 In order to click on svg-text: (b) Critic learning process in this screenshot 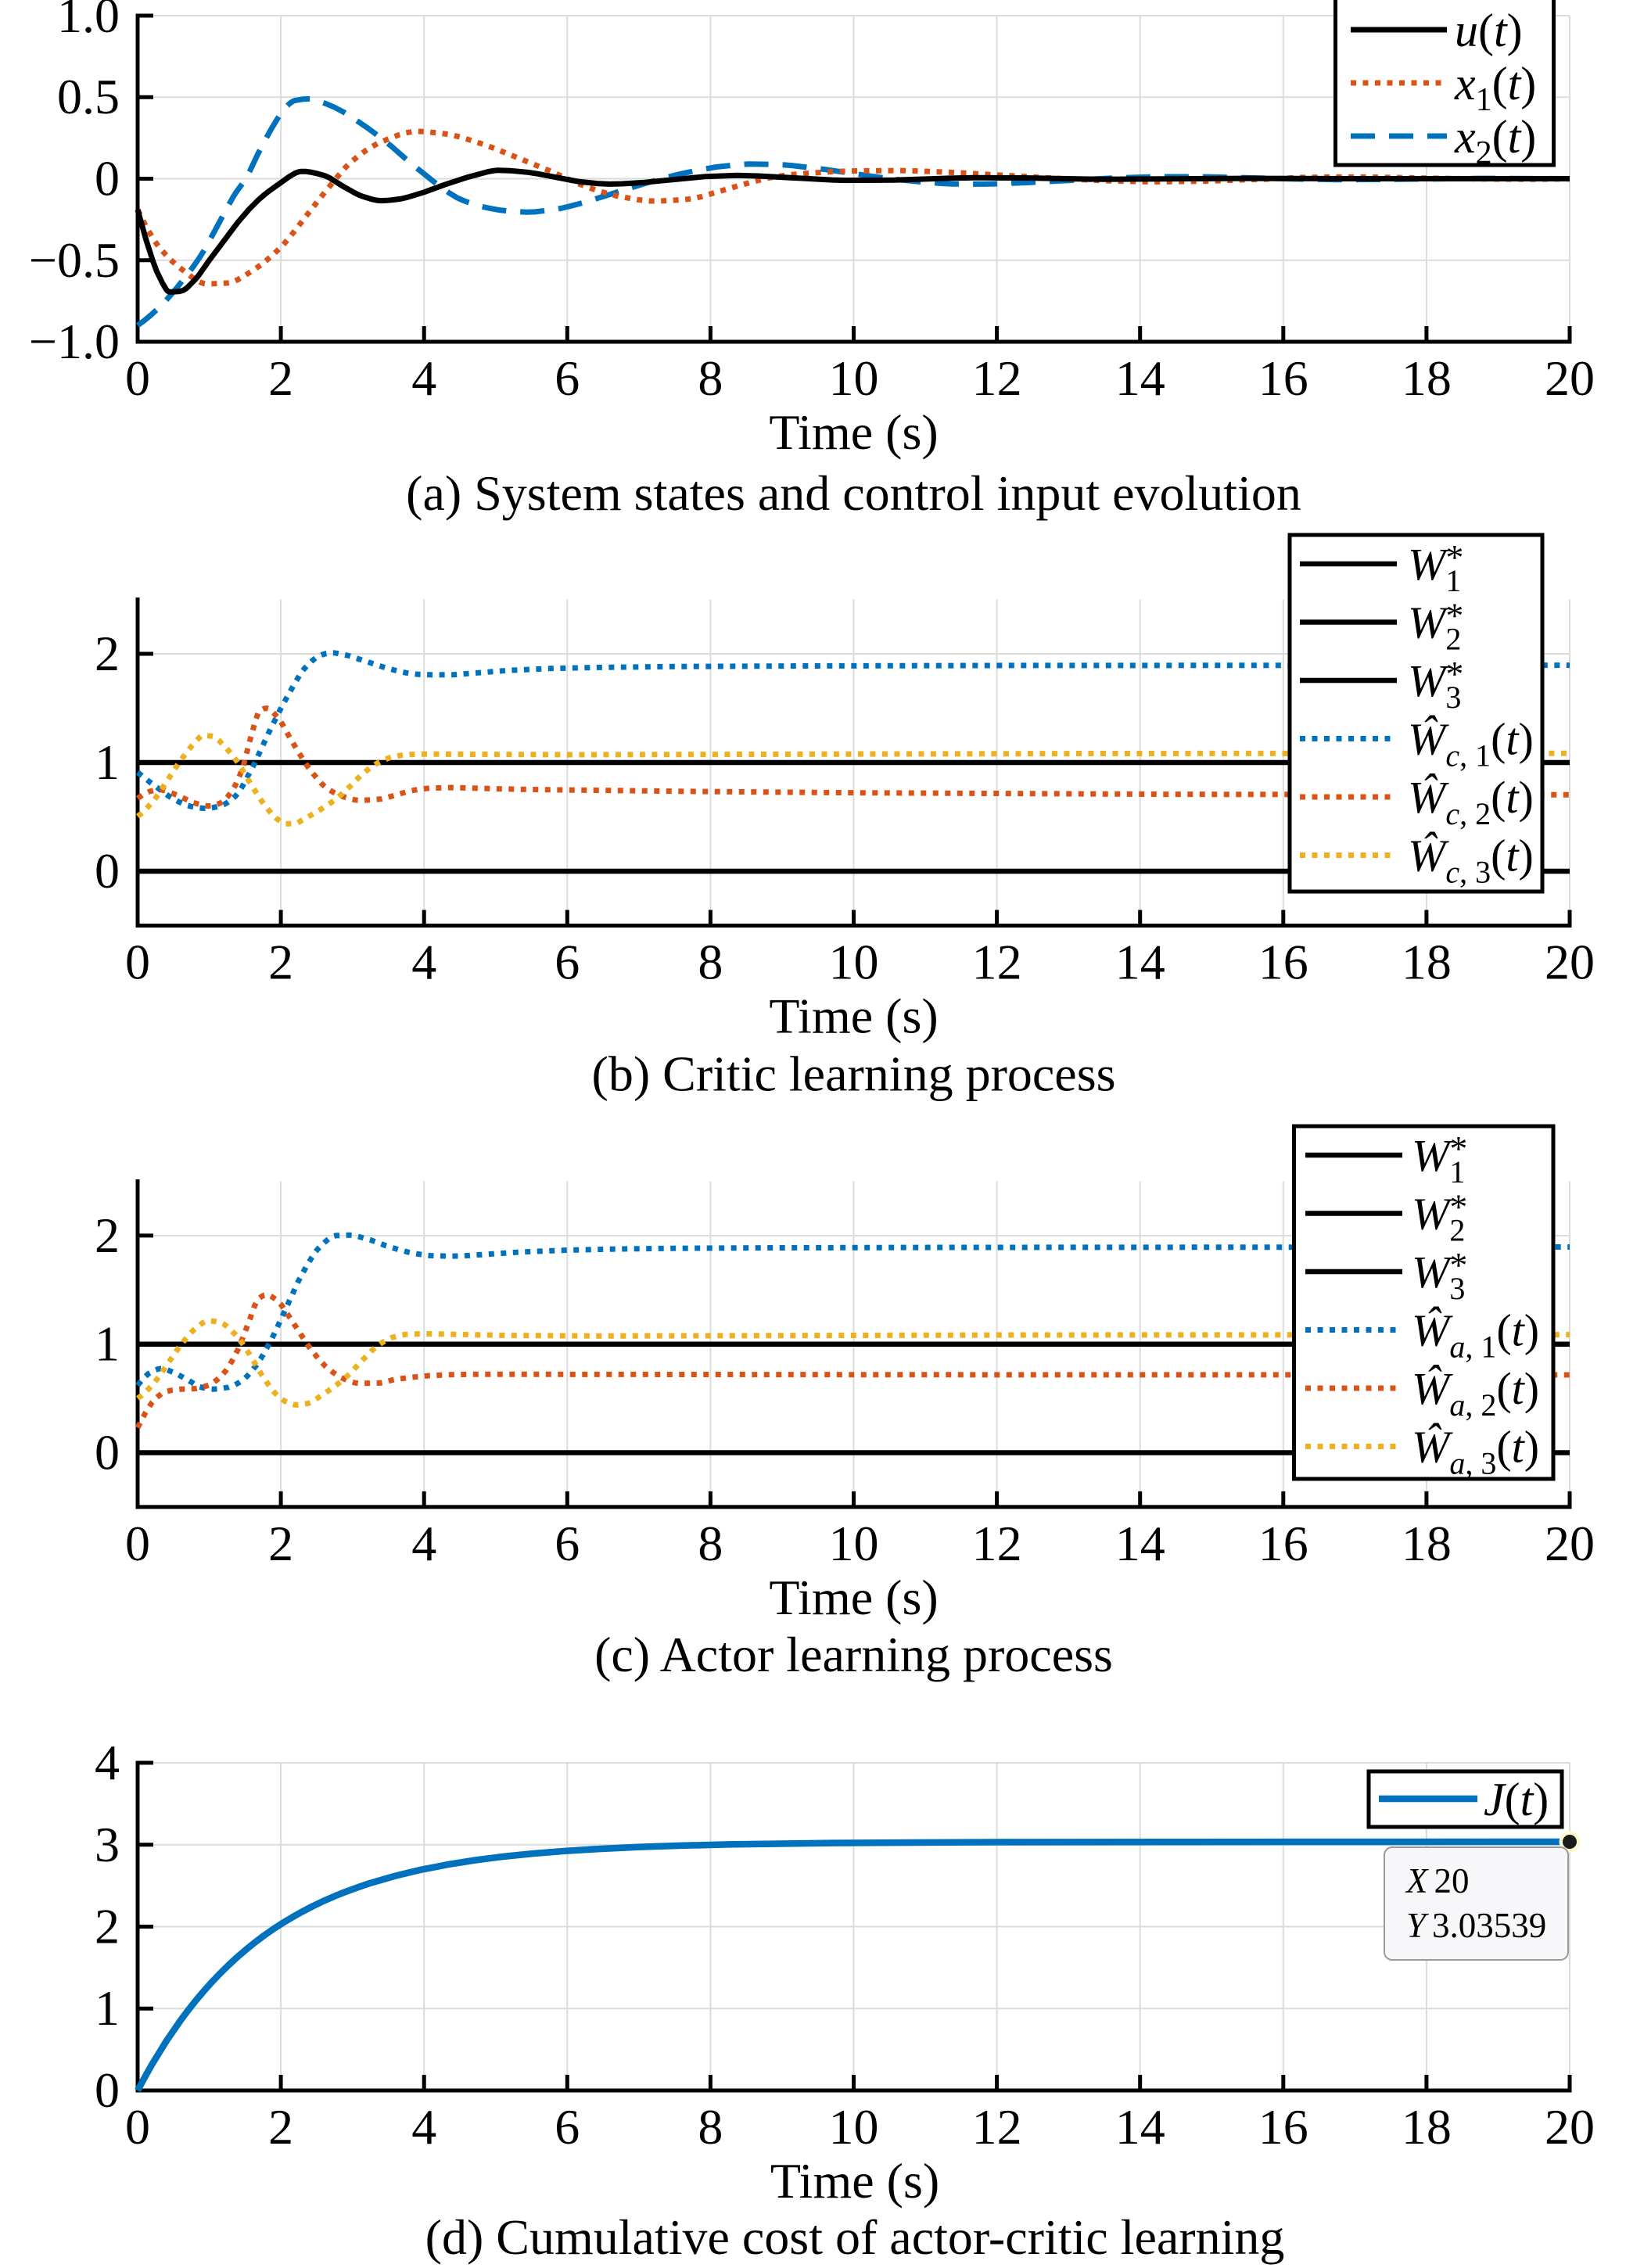, I will do `click(854, 1074)`.